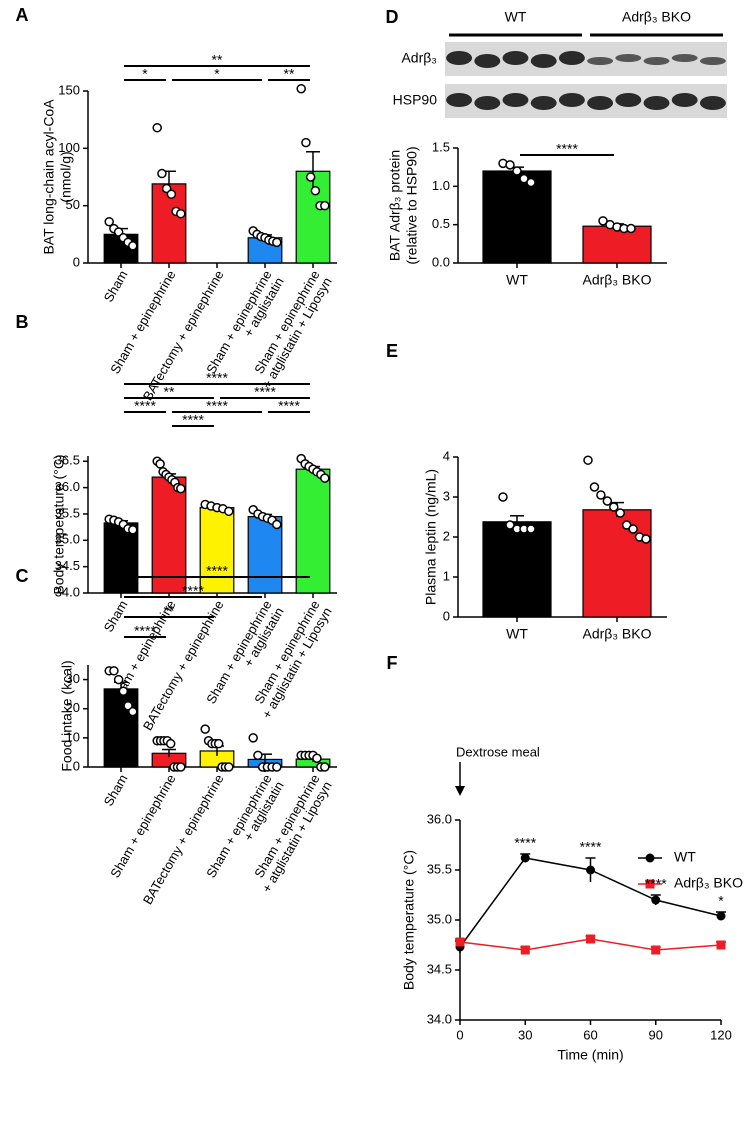 This screenshot has width=753, height=1122. Describe the element at coordinates (721, 1034) in the screenshot. I see `x-tick-label: 120` at that location.